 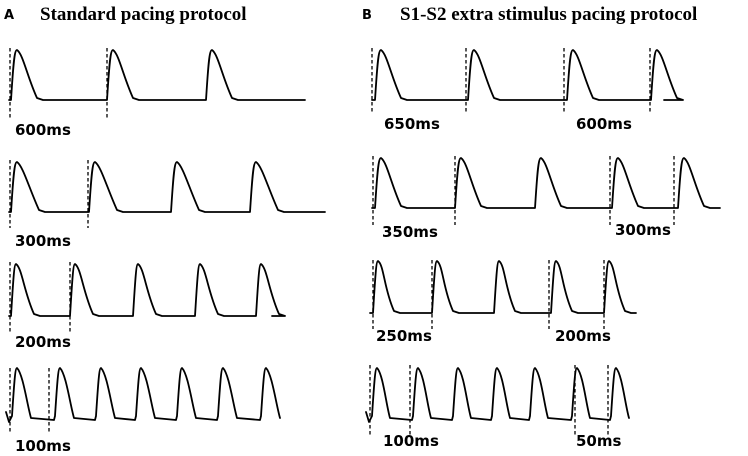 I want to click on panel-b-row3-s2-interval-label: 200ms, so click(x=583, y=336).